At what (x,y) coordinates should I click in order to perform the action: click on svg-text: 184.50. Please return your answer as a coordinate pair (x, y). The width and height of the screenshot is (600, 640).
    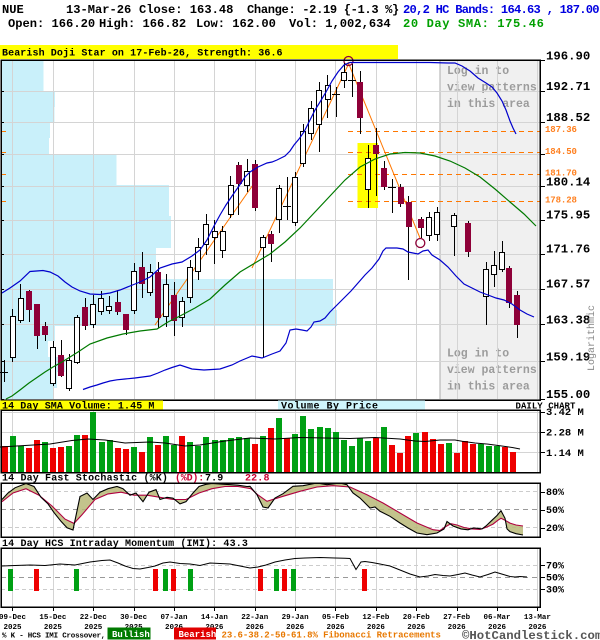
    Looking at the image, I should click on (561, 152).